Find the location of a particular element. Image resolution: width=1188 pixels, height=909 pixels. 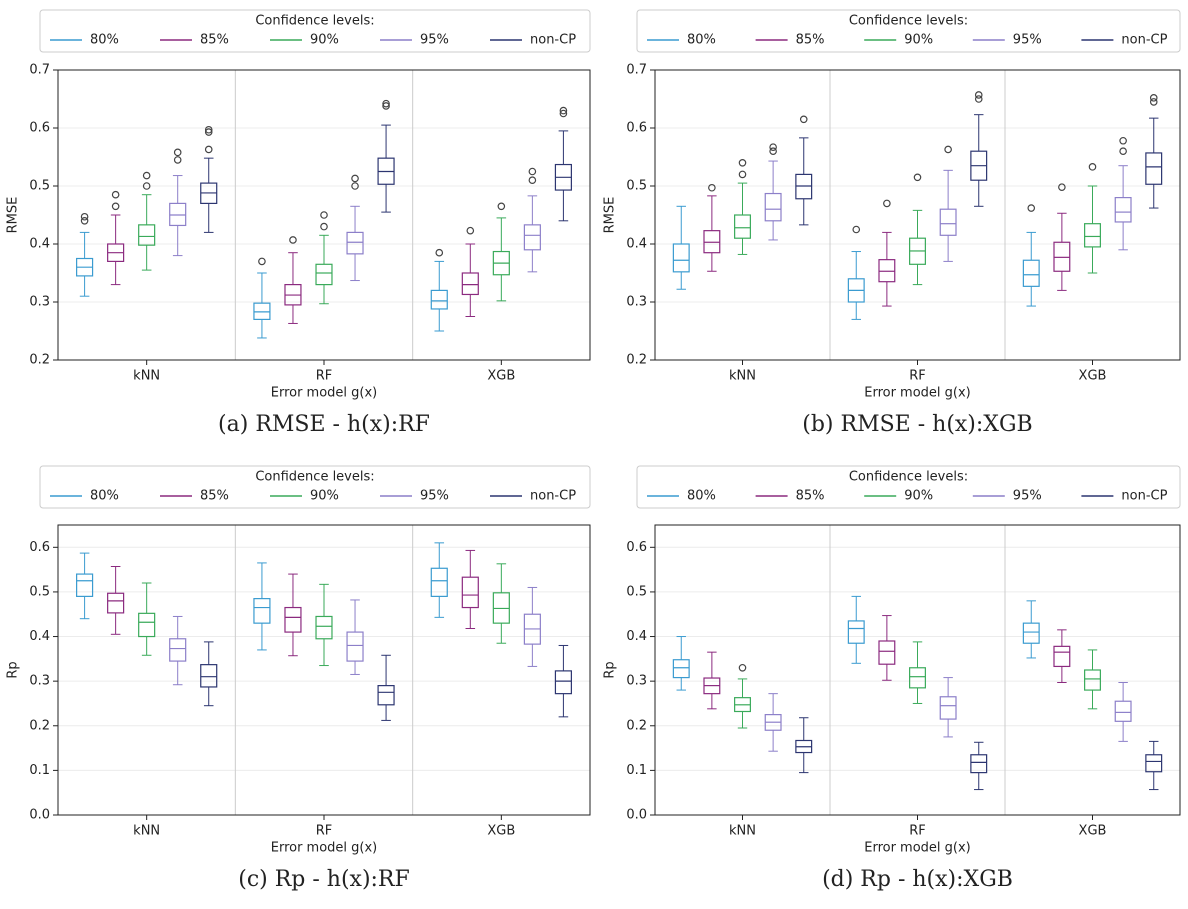

x-axis-label: Error model g(x) is located at coordinates (324, 848).